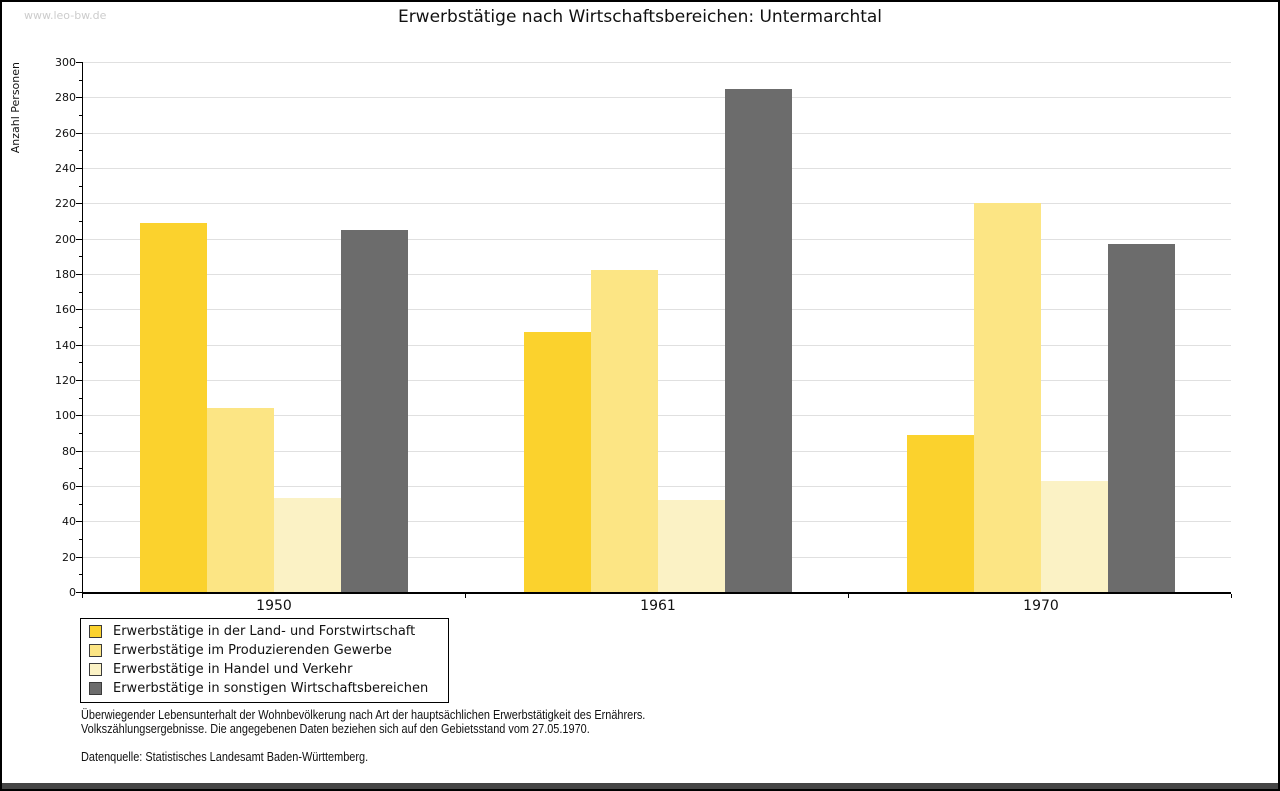  What do you see at coordinates (65, 98) in the screenshot?
I see `y-tick-label-280: 280` at bounding box center [65, 98].